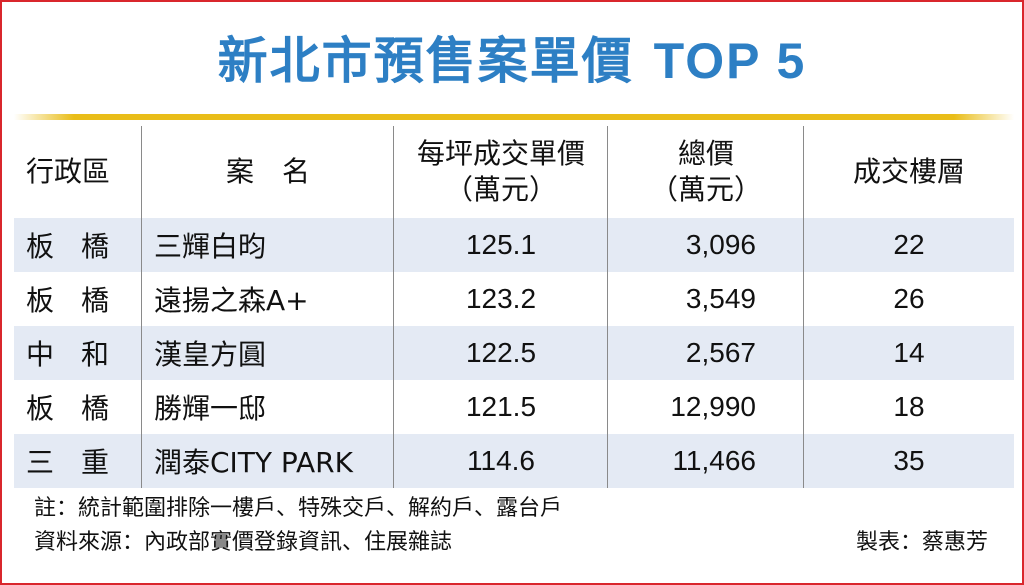 The image size is (1024, 585). I want to click on title-divider, so click(514, 117).